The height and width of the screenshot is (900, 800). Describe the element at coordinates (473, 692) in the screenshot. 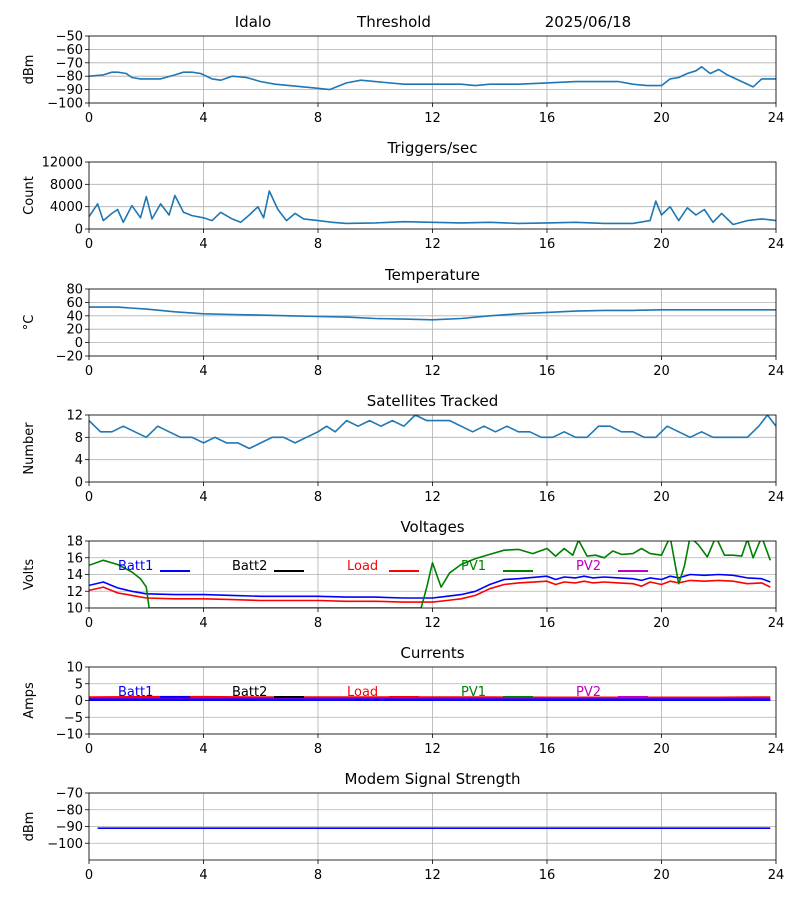

I see `legend-label-pv1: PV1` at that location.